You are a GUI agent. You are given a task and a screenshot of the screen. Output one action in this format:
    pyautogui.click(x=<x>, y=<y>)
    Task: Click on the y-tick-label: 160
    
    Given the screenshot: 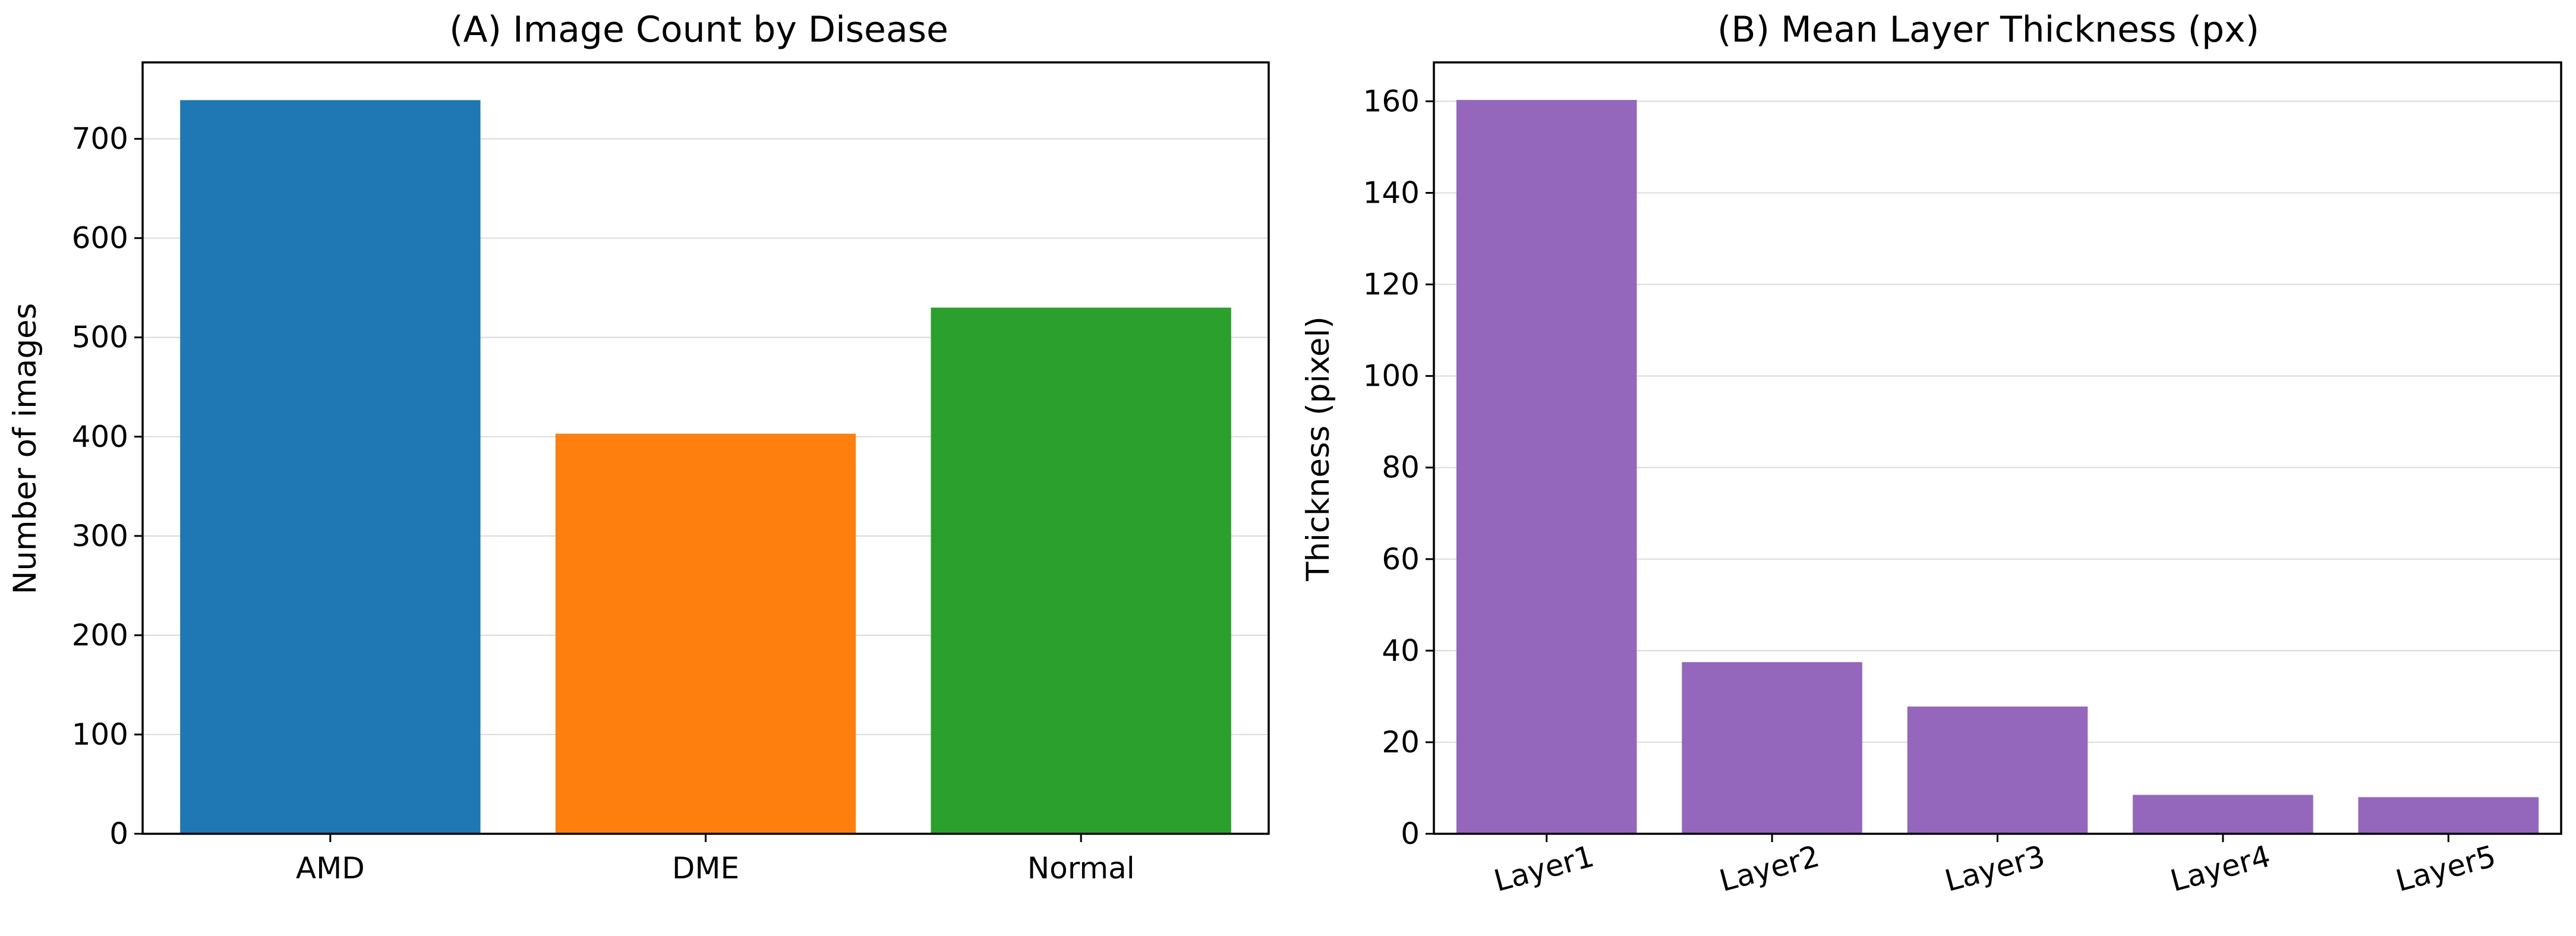 What is the action you would take?
    pyautogui.click(x=1392, y=101)
    